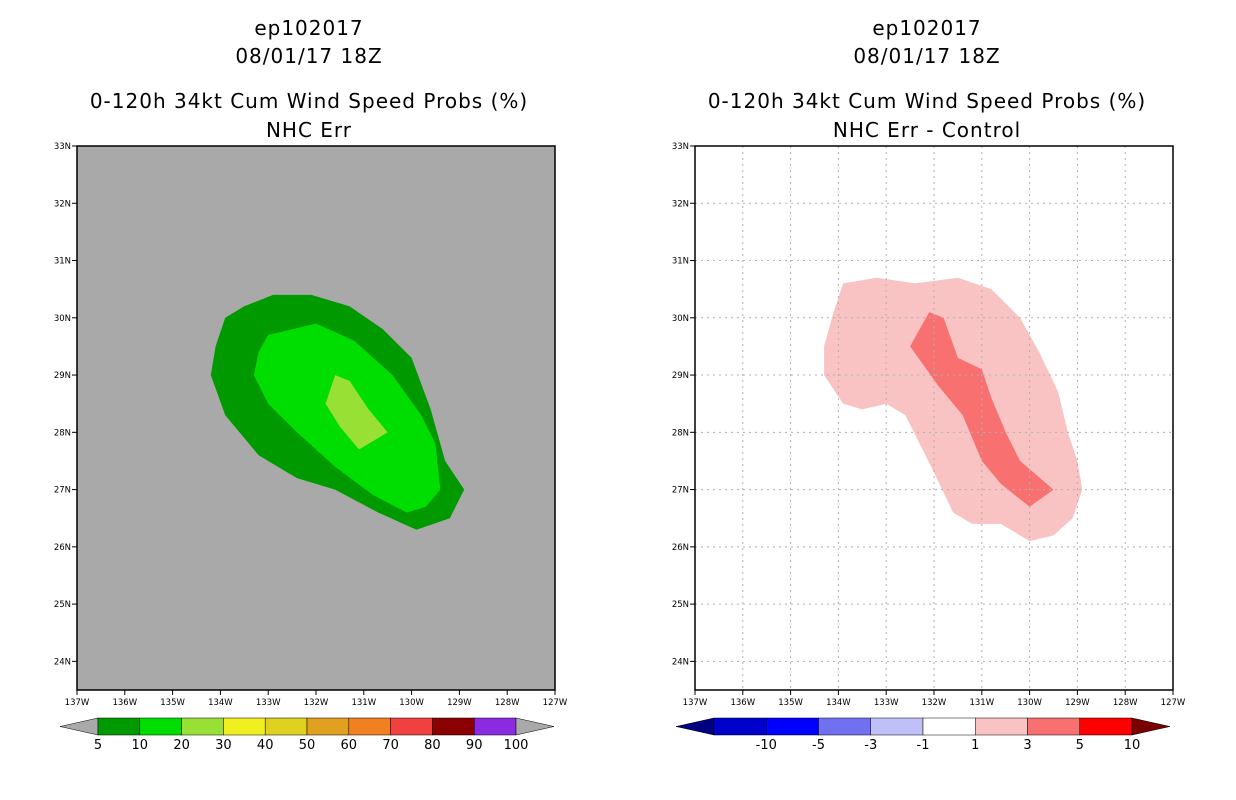 This screenshot has height=800, width=1236. What do you see at coordinates (742, 703) in the screenshot?
I see `right-x-tick-label: 136W` at bounding box center [742, 703].